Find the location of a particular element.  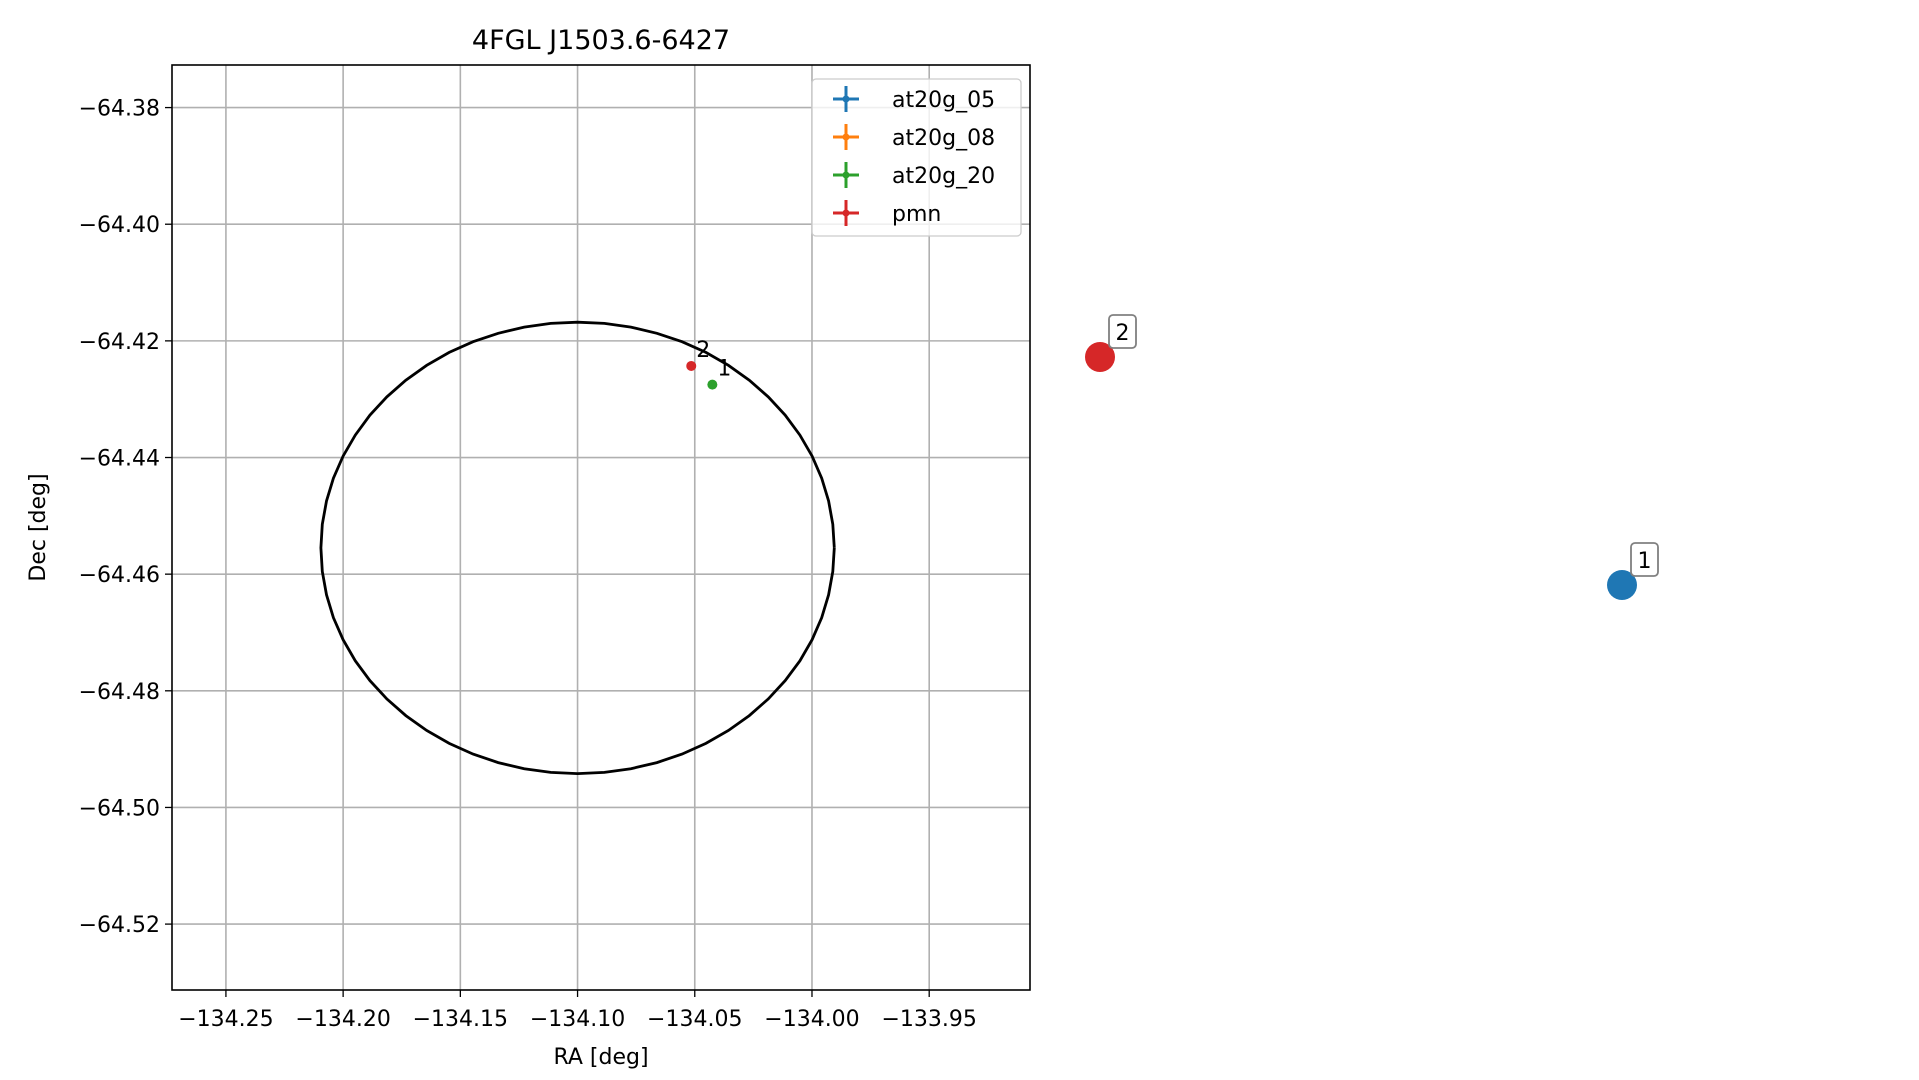

y-tick-label: −64.50 is located at coordinates (119, 808).